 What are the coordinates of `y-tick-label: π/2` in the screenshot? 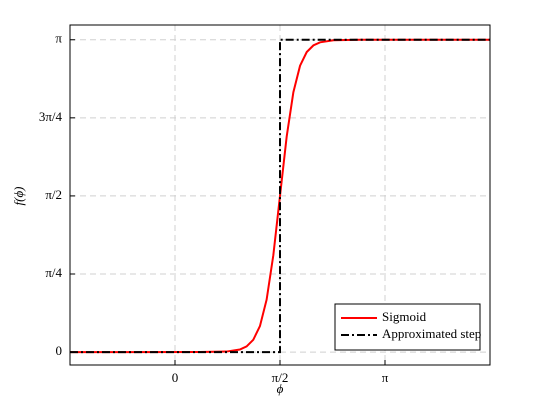 It's located at (53, 194).